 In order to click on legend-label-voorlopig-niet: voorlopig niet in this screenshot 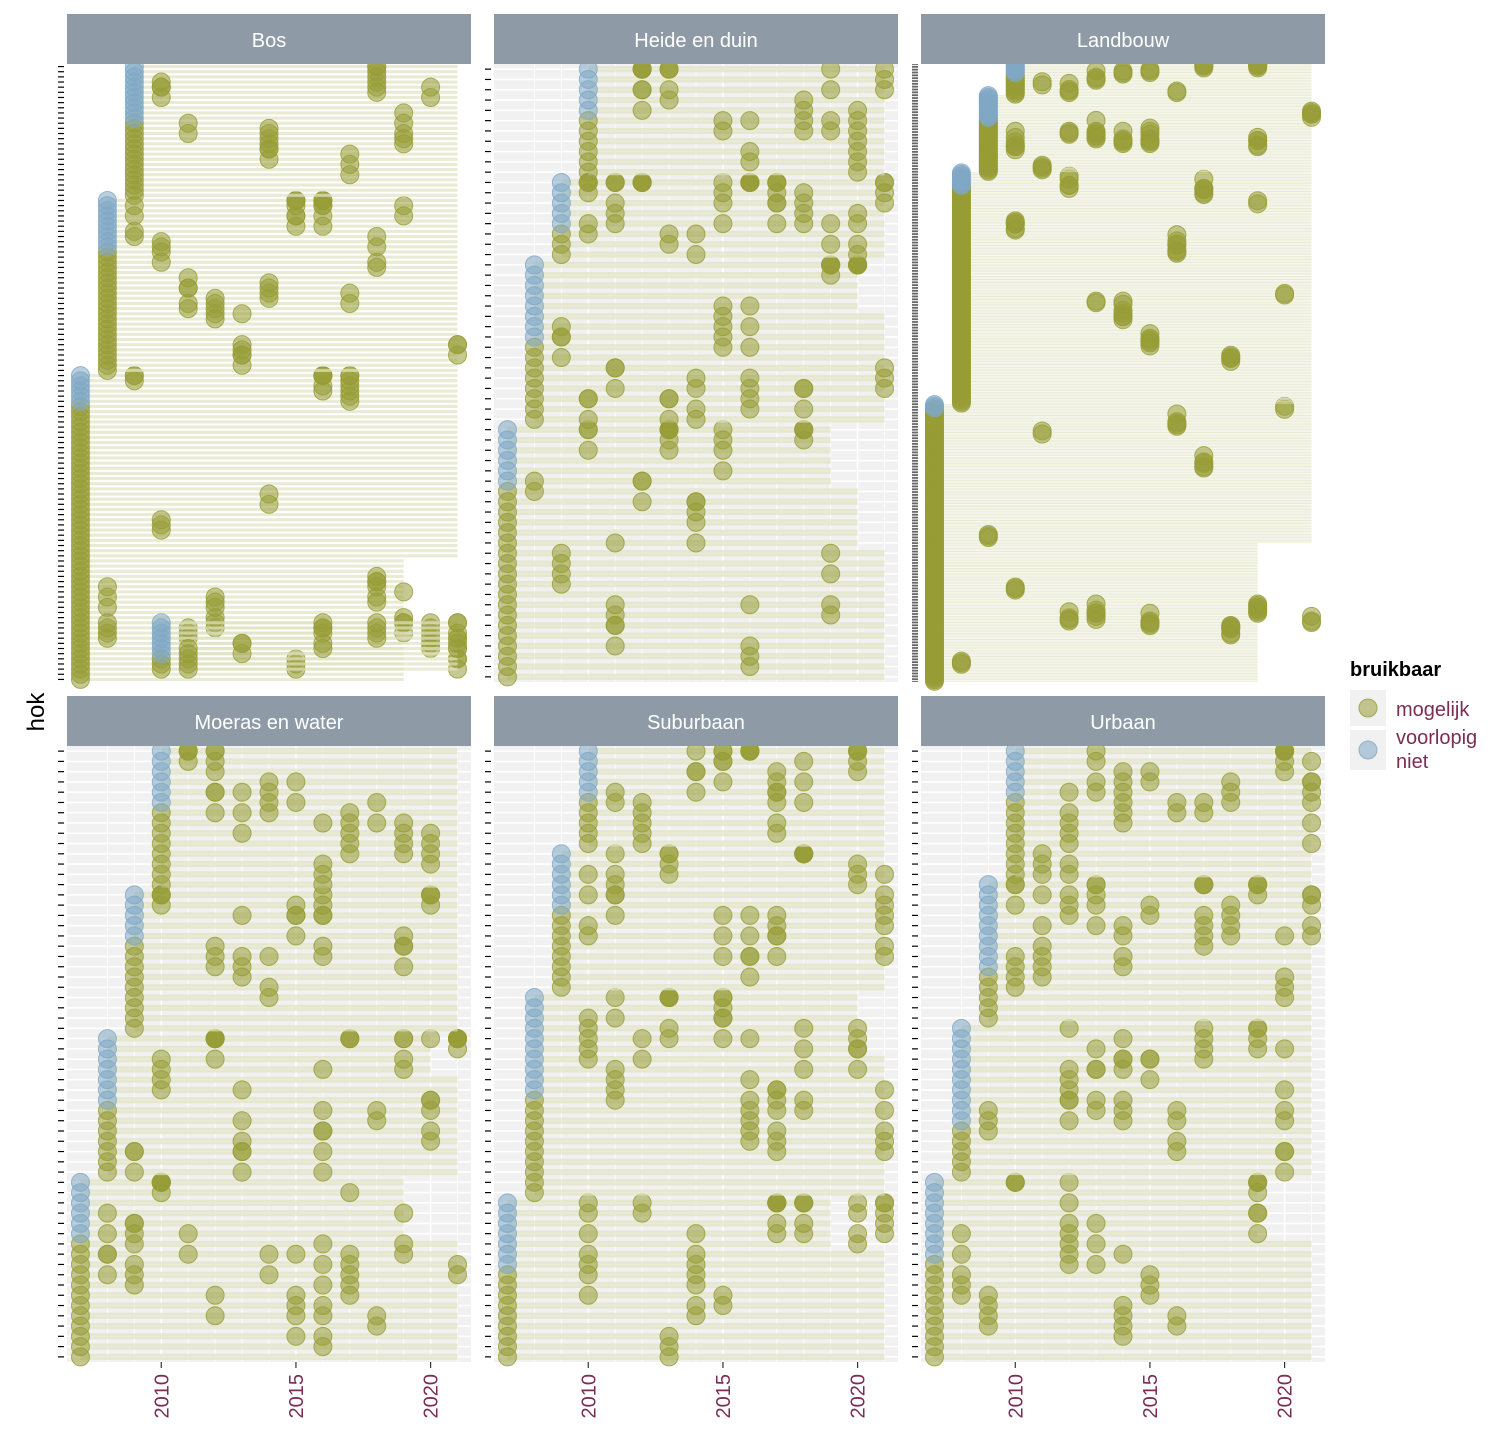, I will do `click(1436, 750)`.